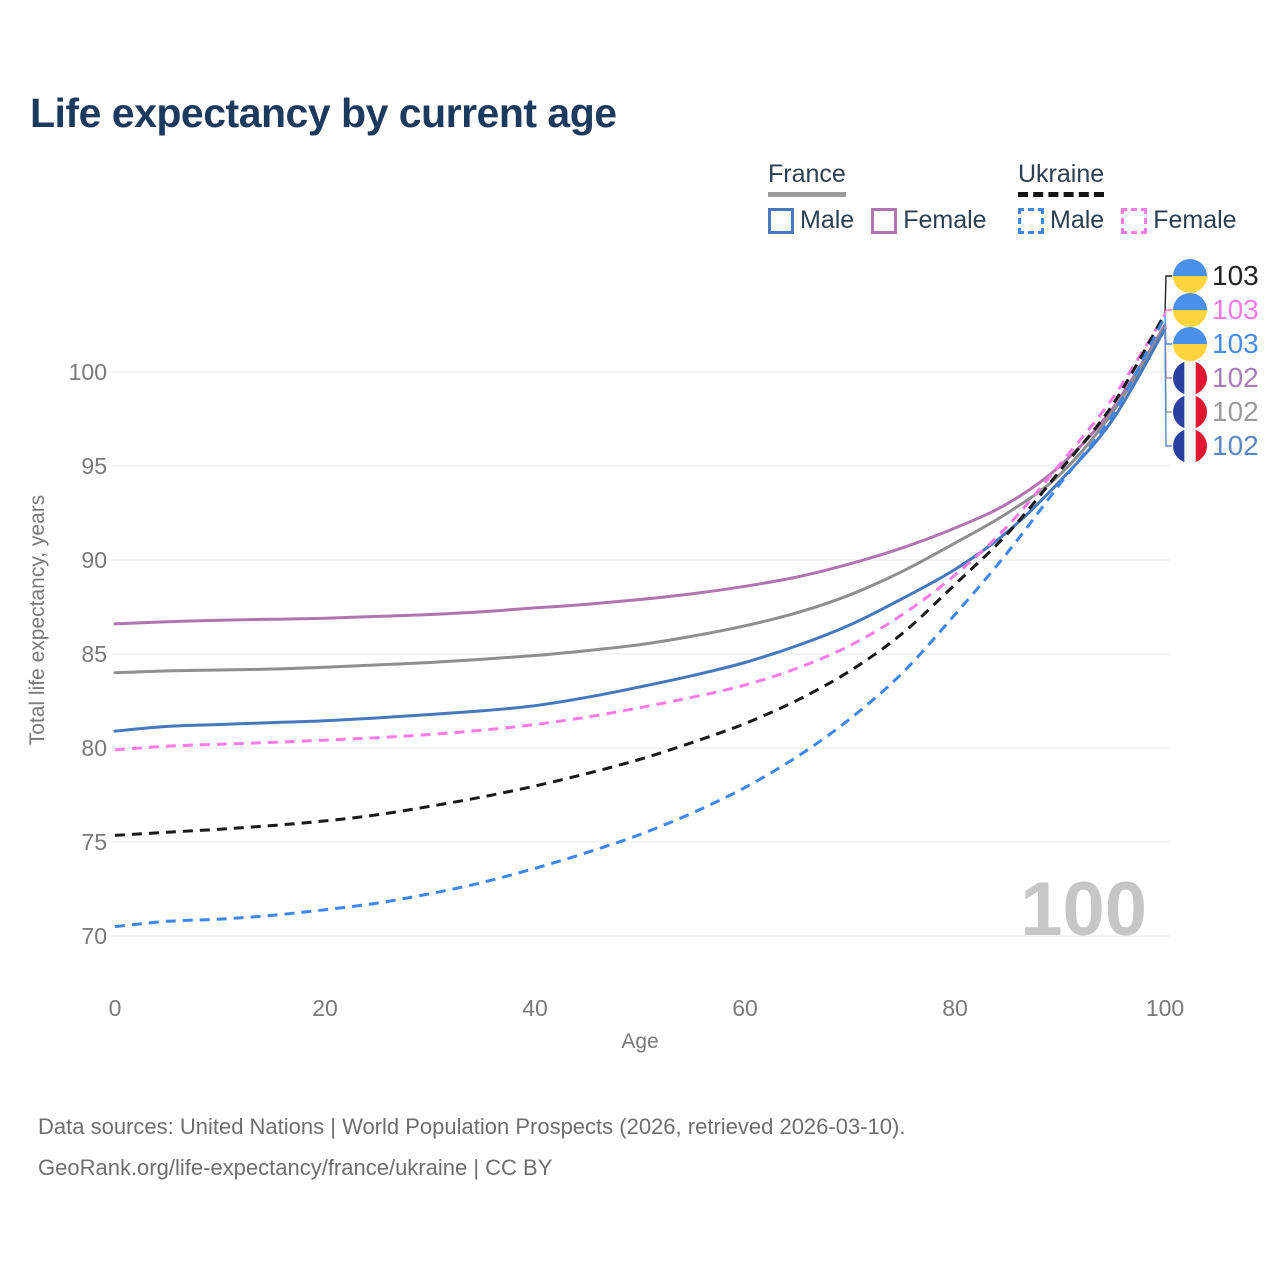 The height and width of the screenshot is (1280, 1280). I want to click on legend-item-france-male: Male, so click(811, 220).